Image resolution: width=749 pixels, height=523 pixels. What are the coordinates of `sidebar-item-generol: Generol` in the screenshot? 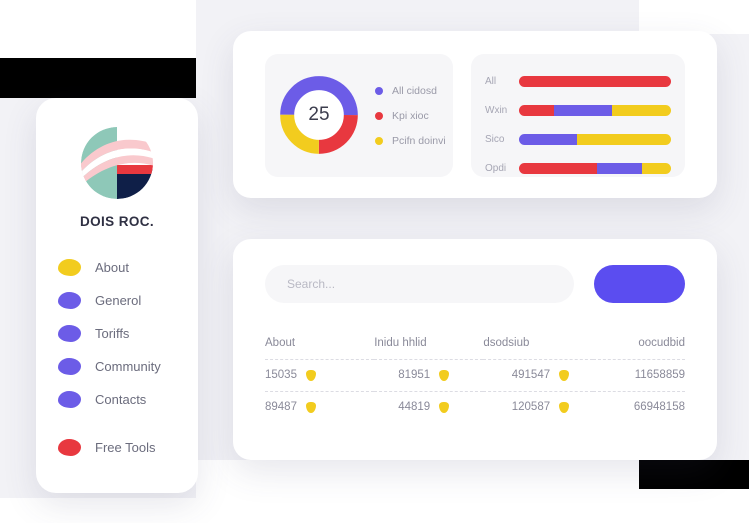 It's located at (128, 300).